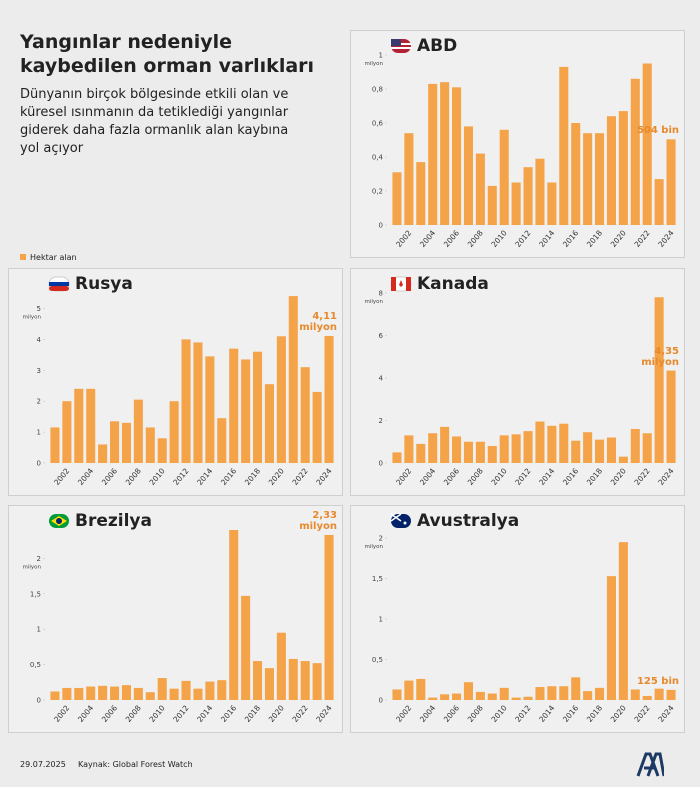 This screenshot has height=787, width=700. Describe the element at coordinates (594, 713) in the screenshot. I see `x-tick-label: 2018` at that location.